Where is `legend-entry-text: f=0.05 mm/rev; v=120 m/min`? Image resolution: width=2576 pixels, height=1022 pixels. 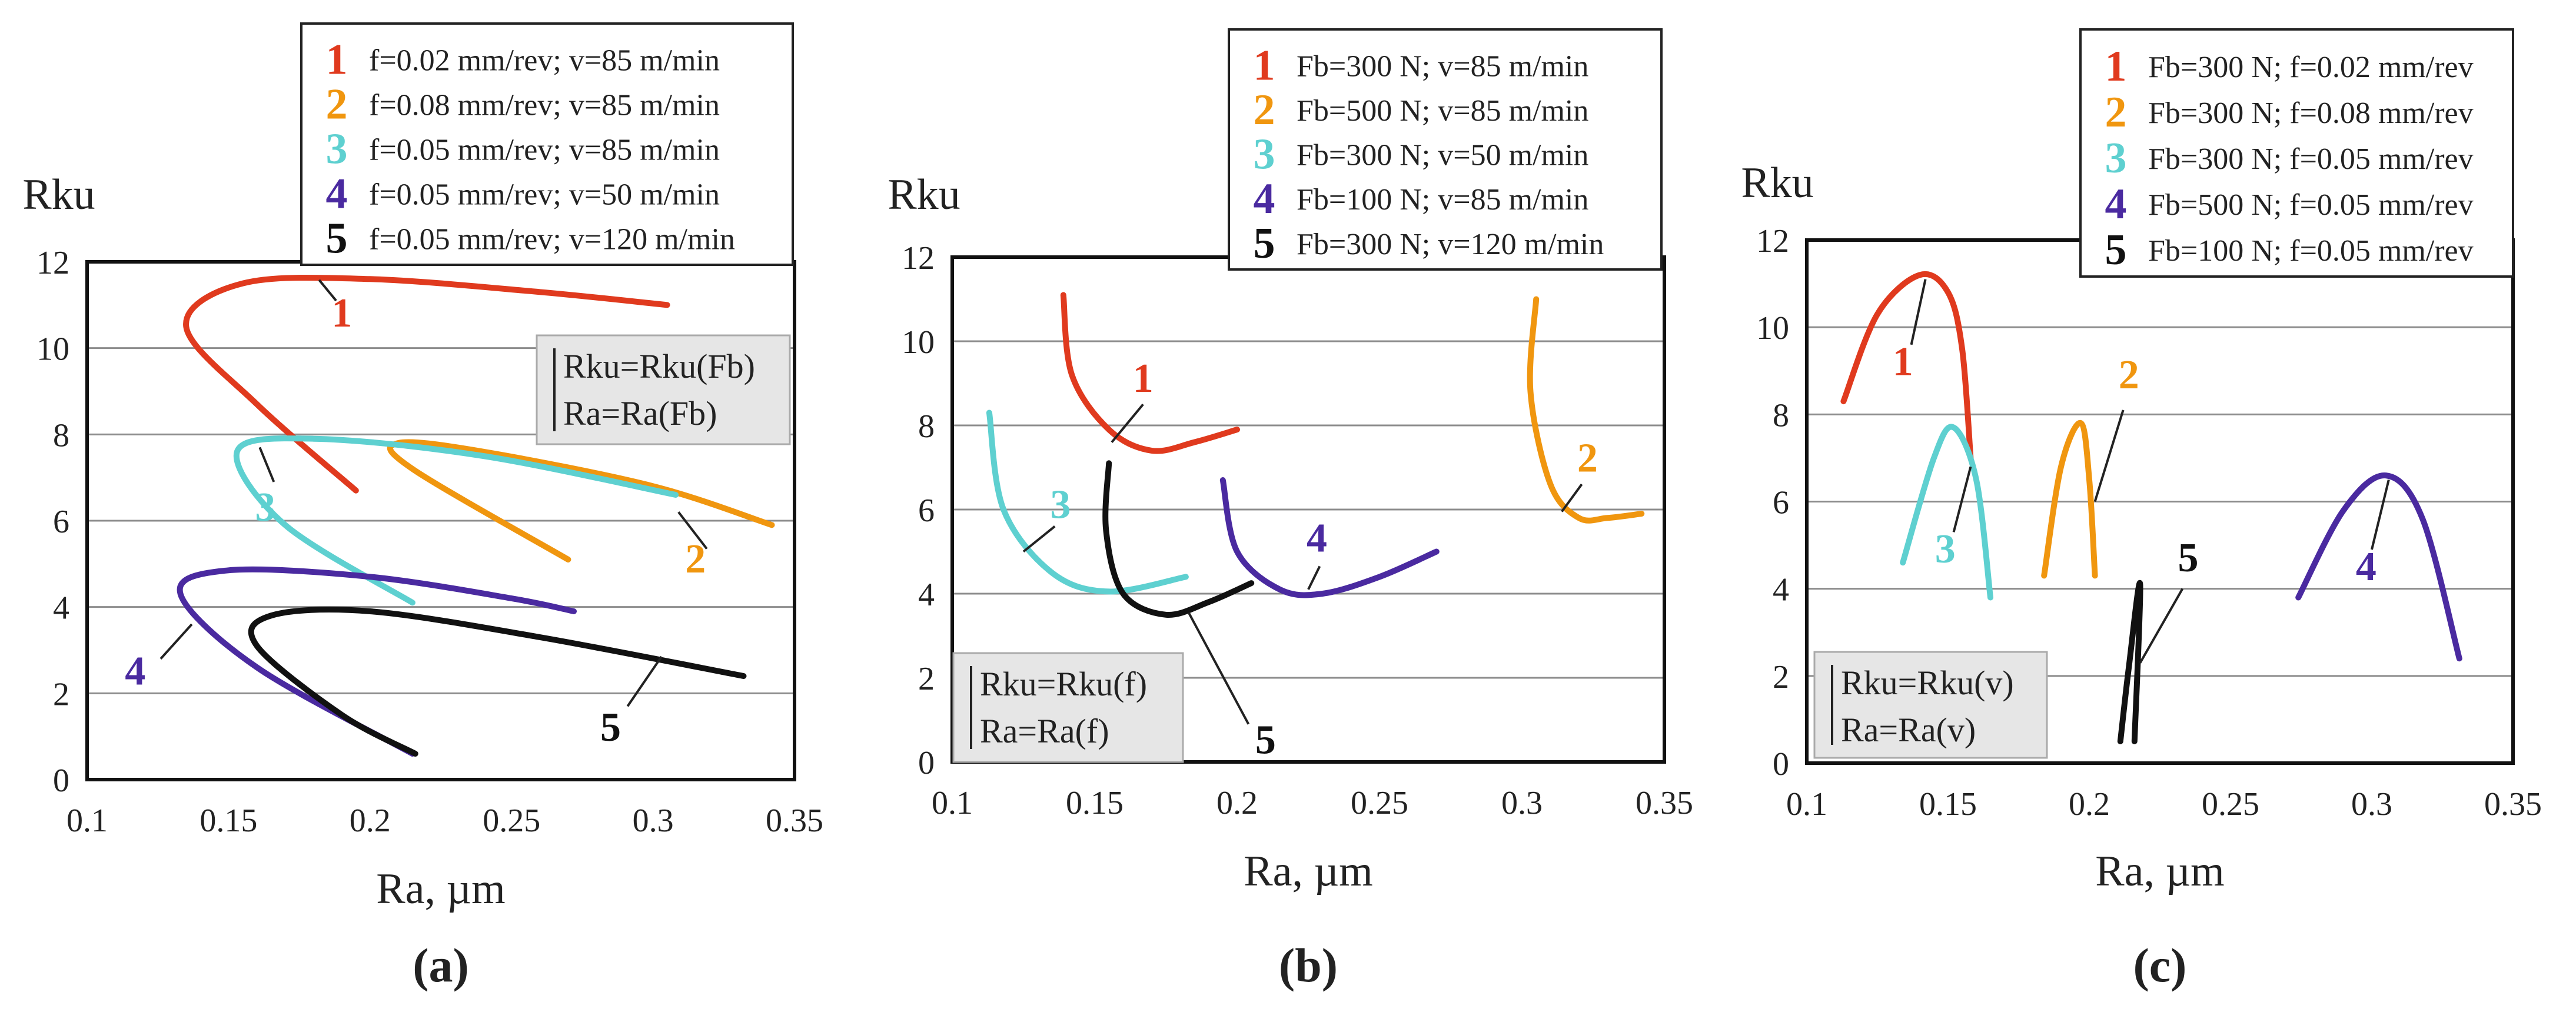
legend-entry-text: f=0.05 mm/rev; v=120 m/min is located at coordinates (552, 240).